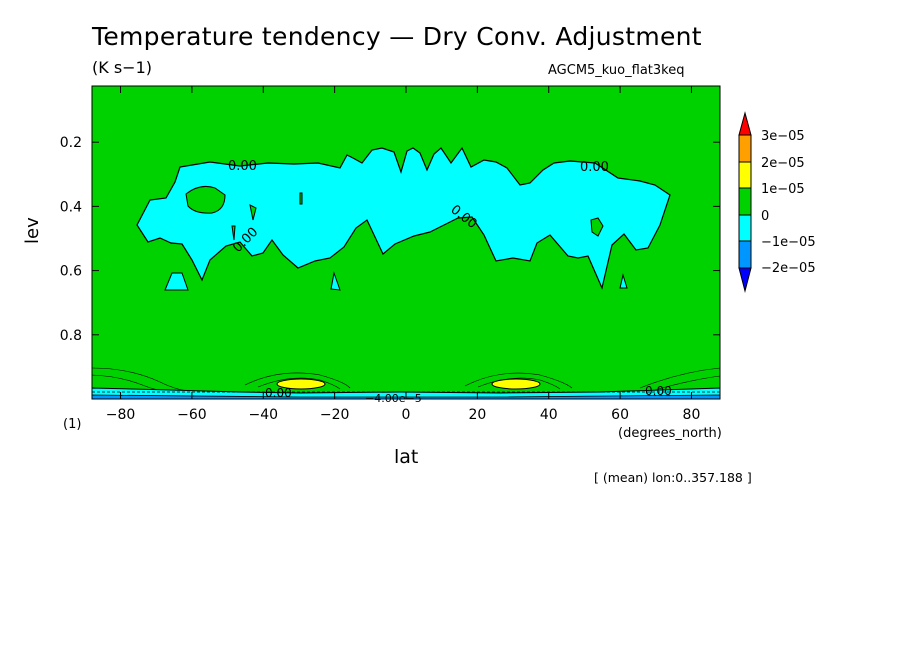 The width and height of the screenshot is (904, 654). Describe the element at coordinates (670, 433) in the screenshot. I see `x-axis-unit: (degrees_north)` at that location.